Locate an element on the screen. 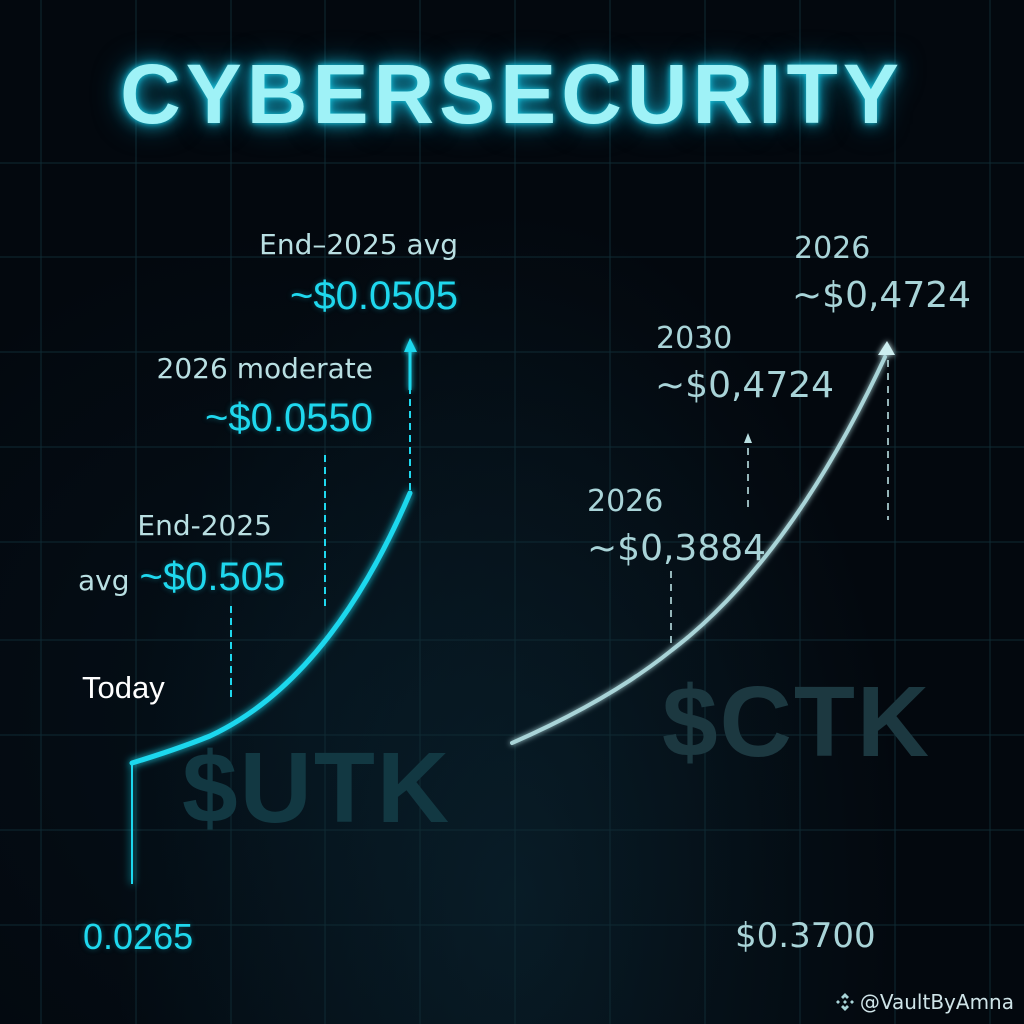  utk-base-value: 0.0265 is located at coordinates (138, 936).